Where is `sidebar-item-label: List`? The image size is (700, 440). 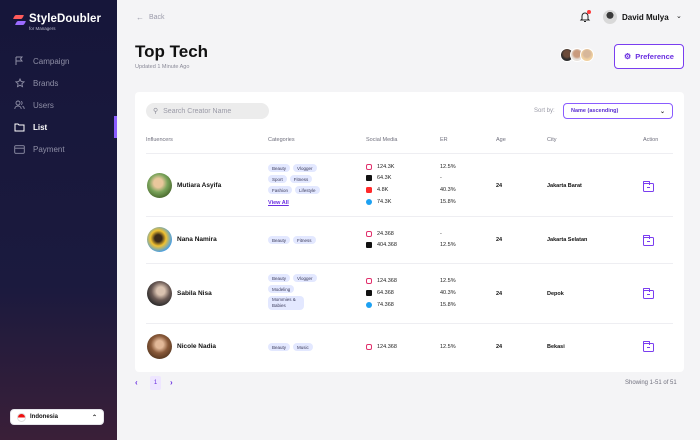 sidebar-item-label: List is located at coordinates (40, 127).